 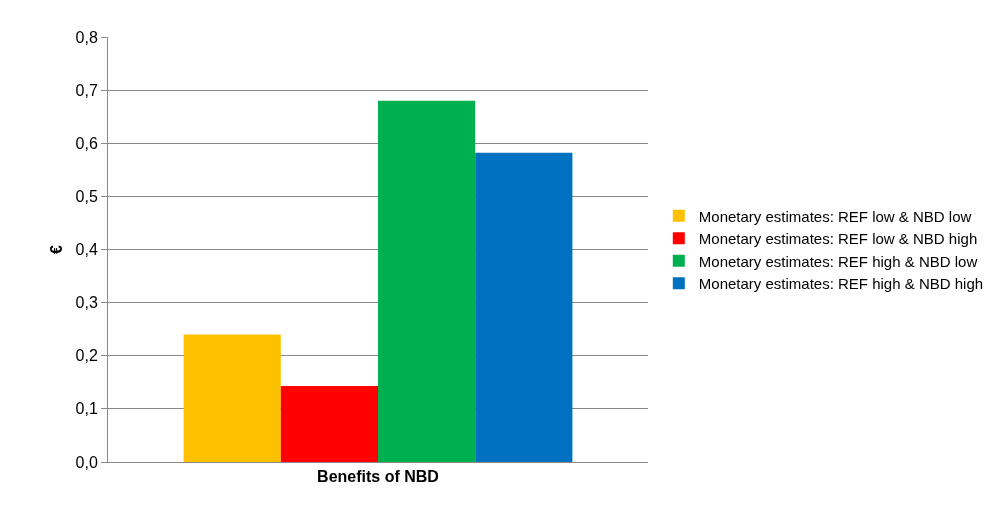 I want to click on legend-label: Monetary estimates: REF low & NBD high, so click(x=838, y=239).